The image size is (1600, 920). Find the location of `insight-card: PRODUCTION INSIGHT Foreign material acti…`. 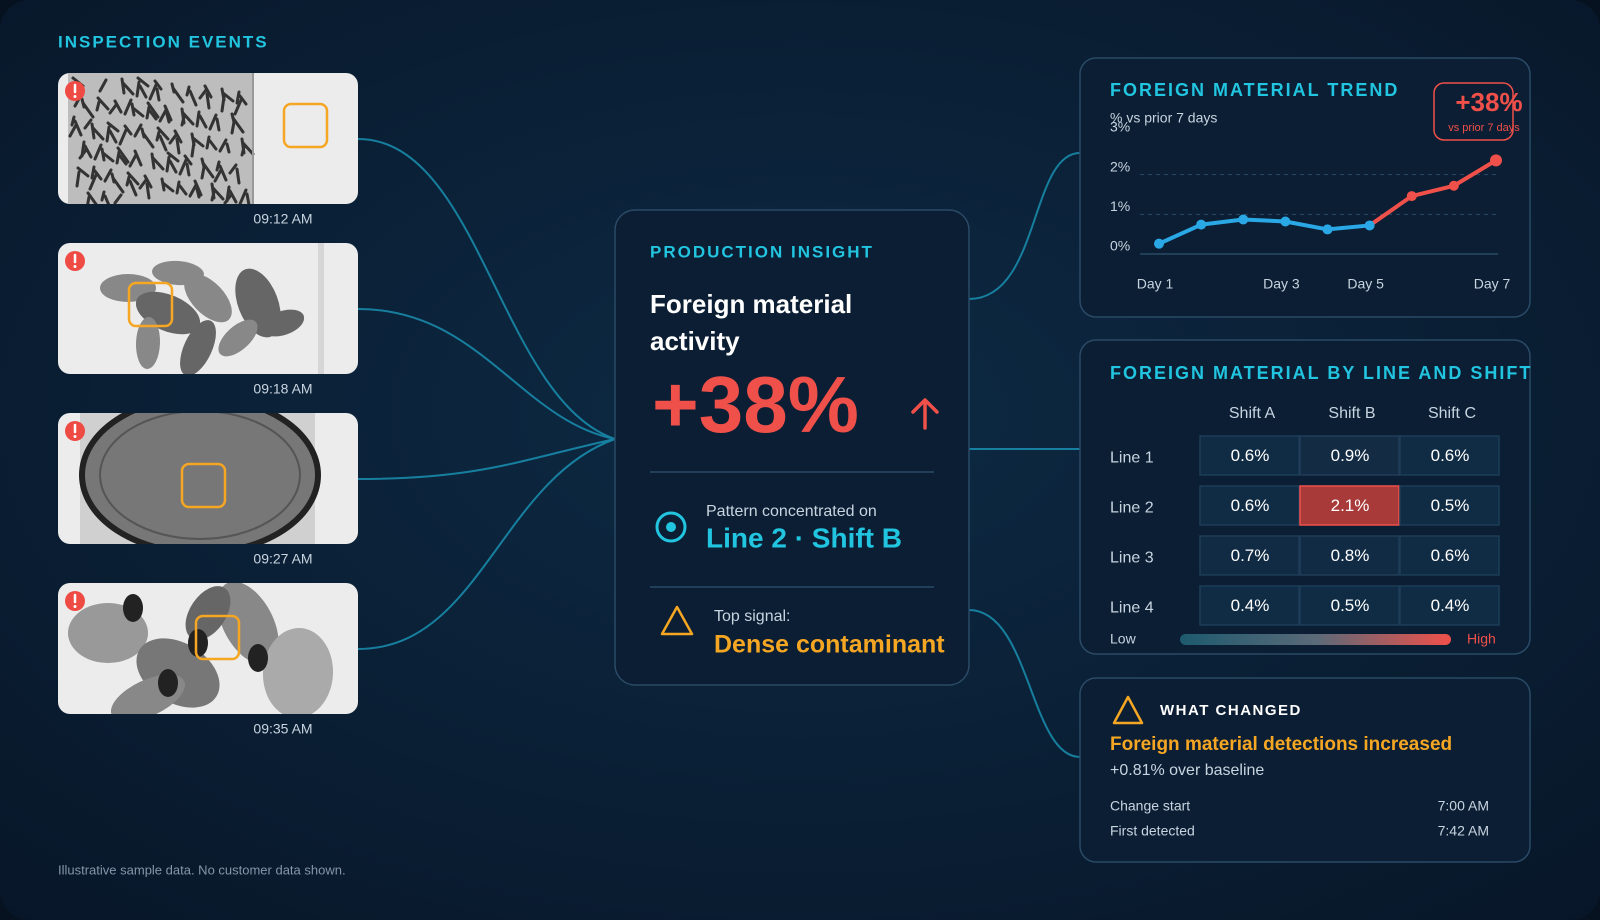

insight-card: PRODUCTION INSIGHT Foreign material acti… is located at coordinates (792, 447).